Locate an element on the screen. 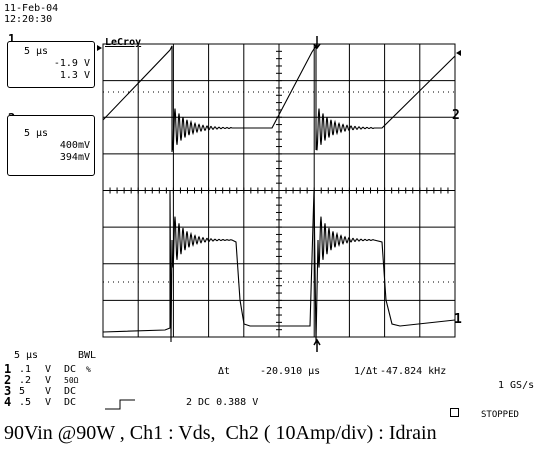  trigger-setting: 2 DC 0.388 V is located at coordinates (222, 402).